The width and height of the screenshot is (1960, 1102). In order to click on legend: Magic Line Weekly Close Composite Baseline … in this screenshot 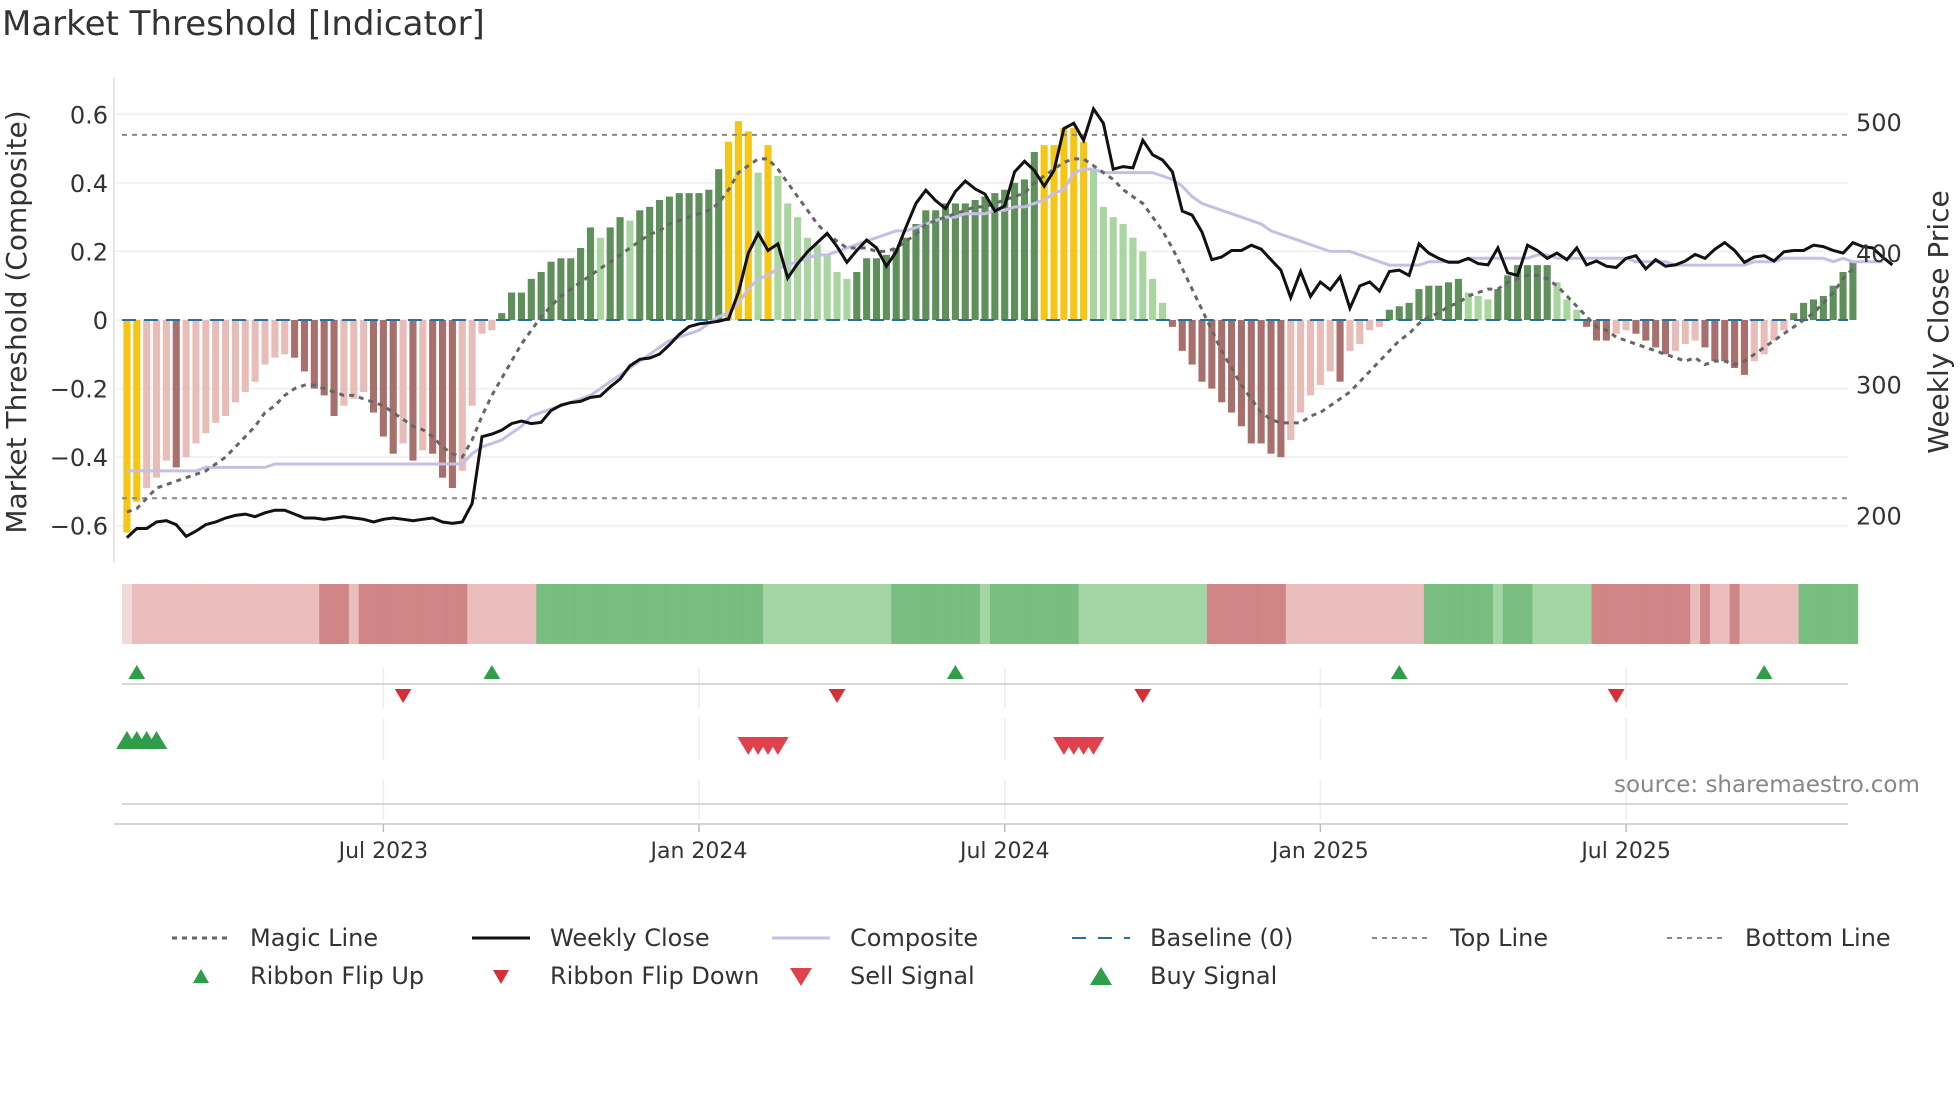, I will do `click(1050, 969)`.